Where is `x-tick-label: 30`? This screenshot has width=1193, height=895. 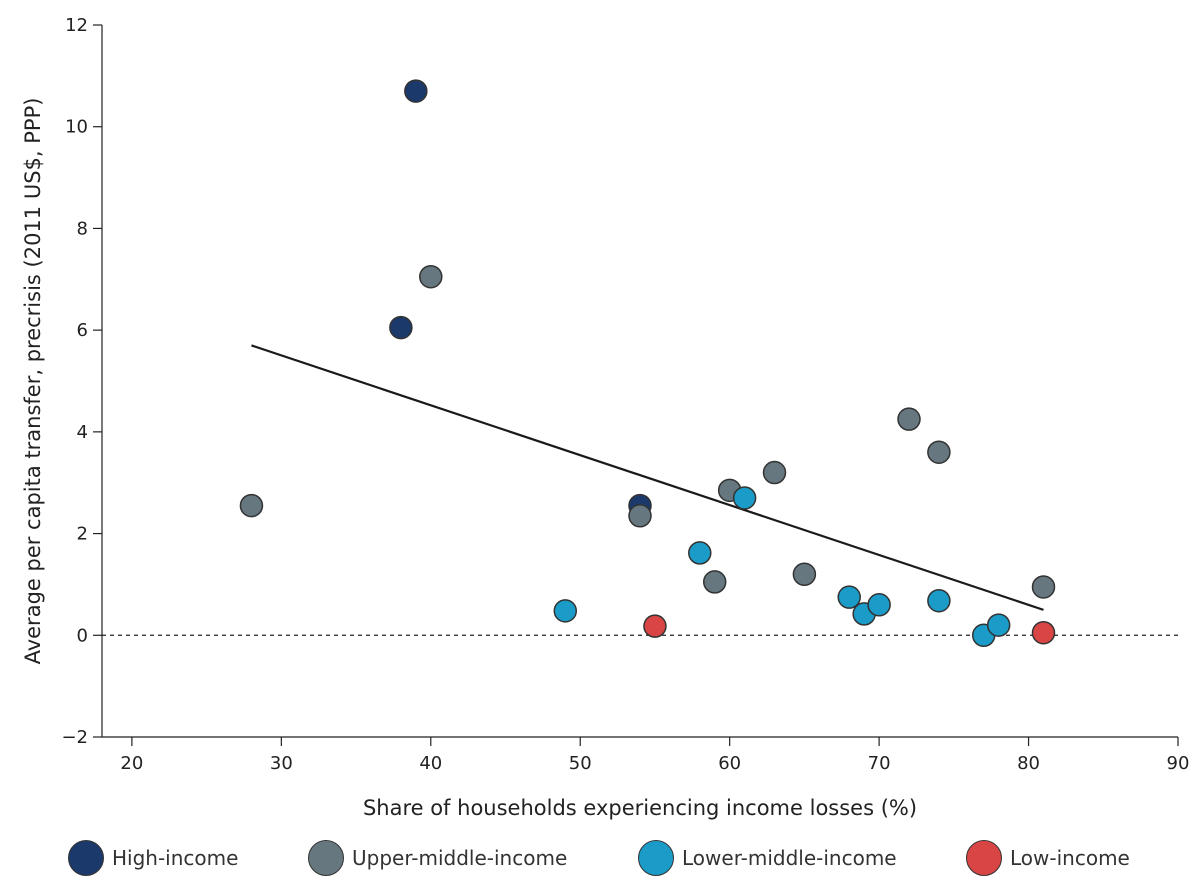
x-tick-label: 30 is located at coordinates (281, 763).